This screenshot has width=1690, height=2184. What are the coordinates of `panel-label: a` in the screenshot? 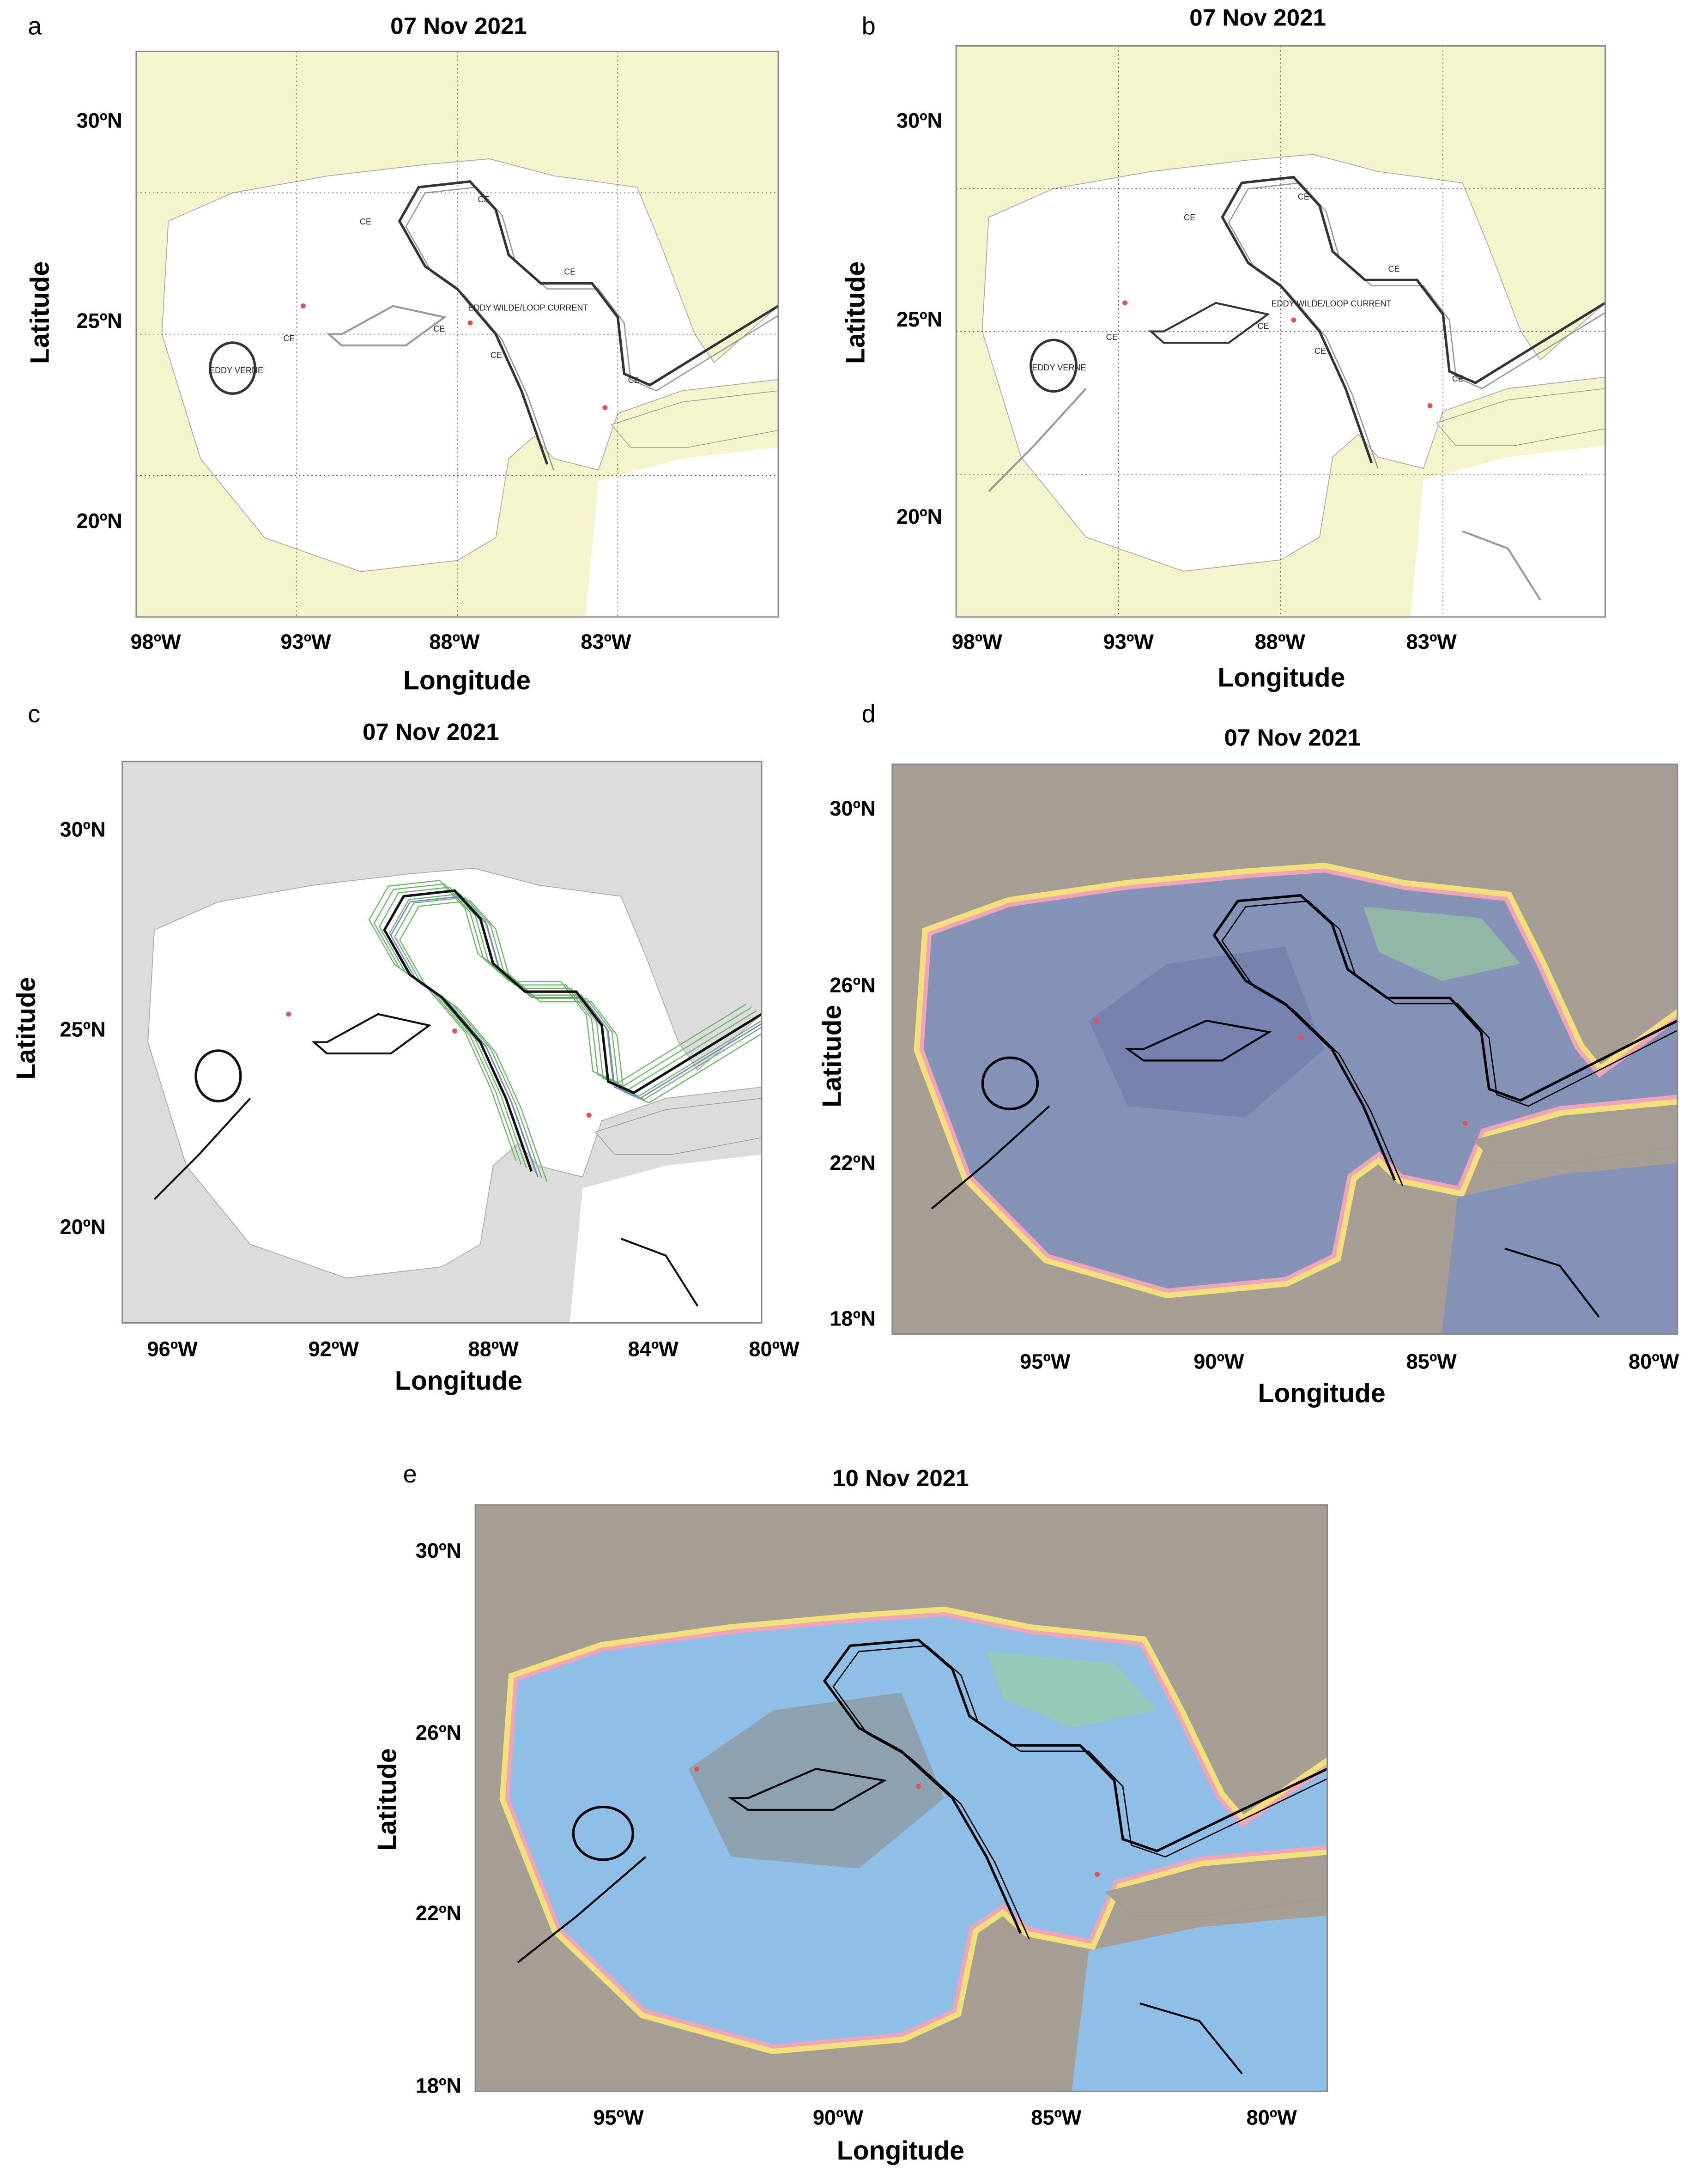 It's located at (35, 26).